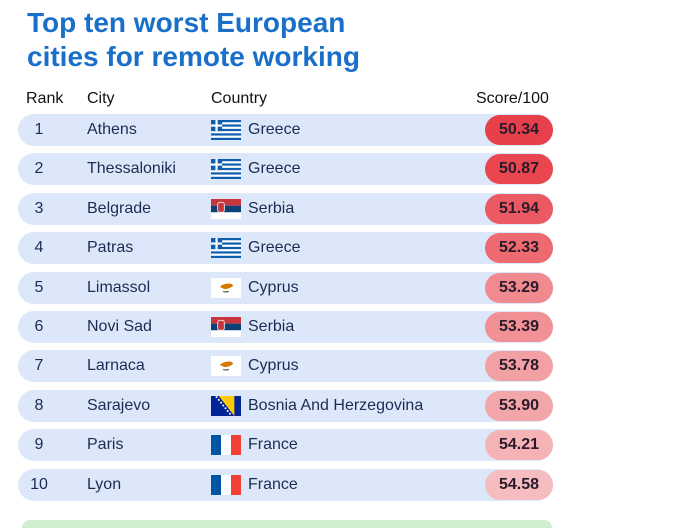  Describe the element at coordinates (519, 287) in the screenshot. I see `score: 53.29` at that location.